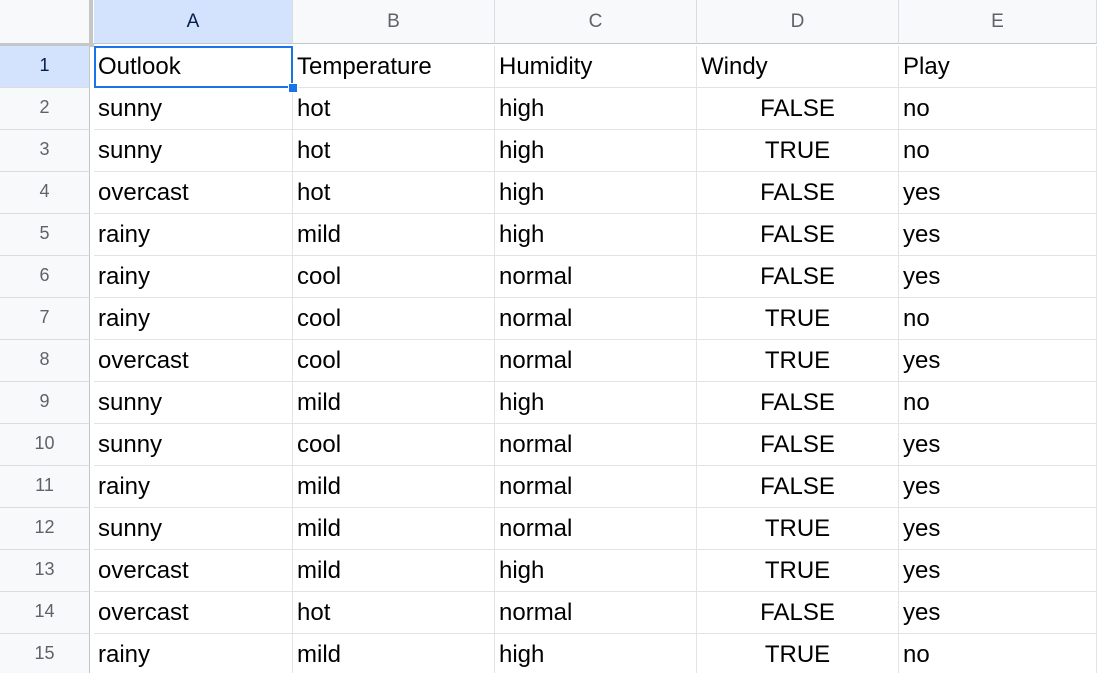 The width and height of the screenshot is (1097, 673). What do you see at coordinates (596, 67) in the screenshot?
I see `cell-c1: Humidity` at bounding box center [596, 67].